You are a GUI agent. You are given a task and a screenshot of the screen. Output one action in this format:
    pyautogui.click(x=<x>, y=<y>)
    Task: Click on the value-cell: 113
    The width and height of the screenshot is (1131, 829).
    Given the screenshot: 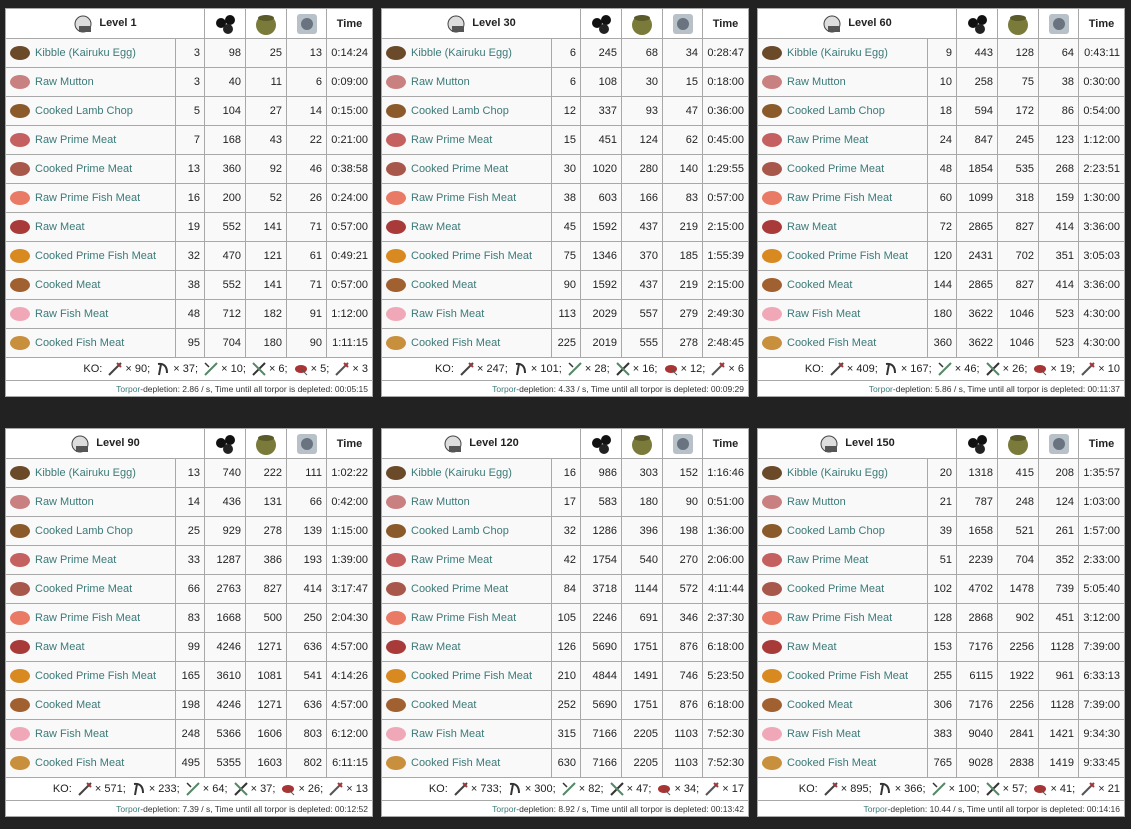 What is the action you would take?
    pyautogui.click(x=566, y=314)
    